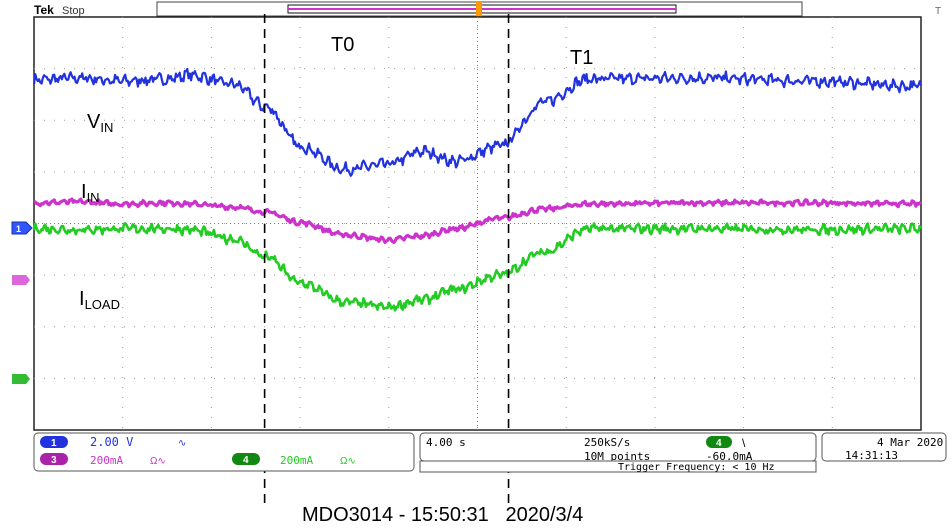 This screenshot has width=952, height=531. I want to click on ch4-badge-label: 4, so click(246, 460).